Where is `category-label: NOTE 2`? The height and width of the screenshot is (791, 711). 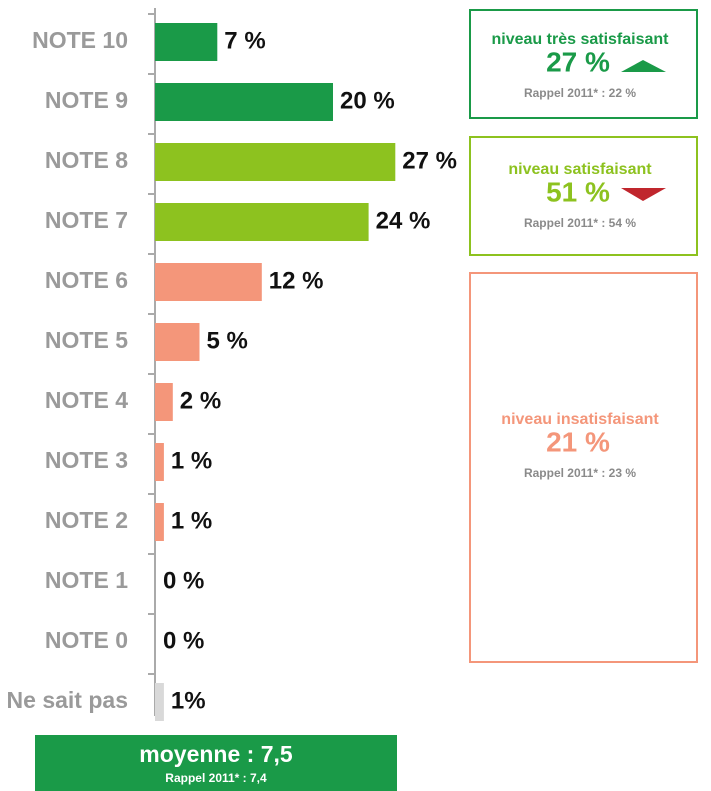
category-label: NOTE 2 is located at coordinates (86, 520).